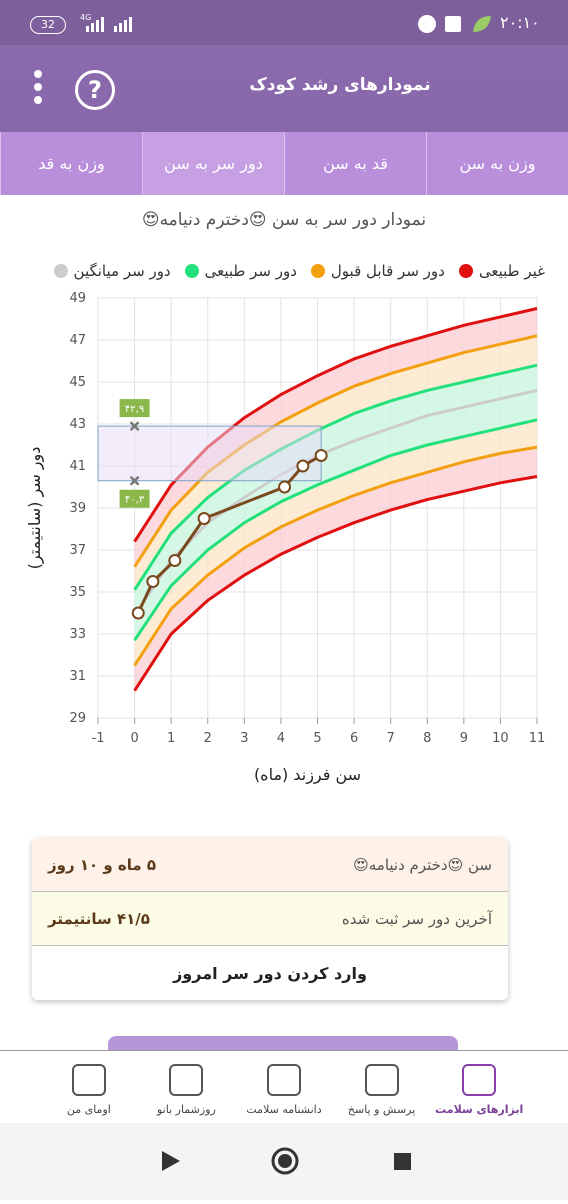 This screenshot has height=1204, width=568. I want to click on y-tick-label: 47, so click(77, 340).